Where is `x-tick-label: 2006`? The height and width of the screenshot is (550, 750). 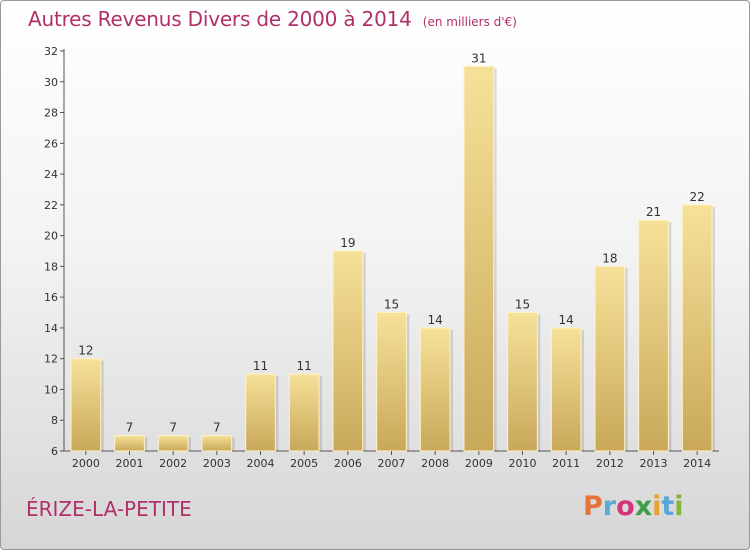
x-tick-label: 2006 is located at coordinates (348, 463).